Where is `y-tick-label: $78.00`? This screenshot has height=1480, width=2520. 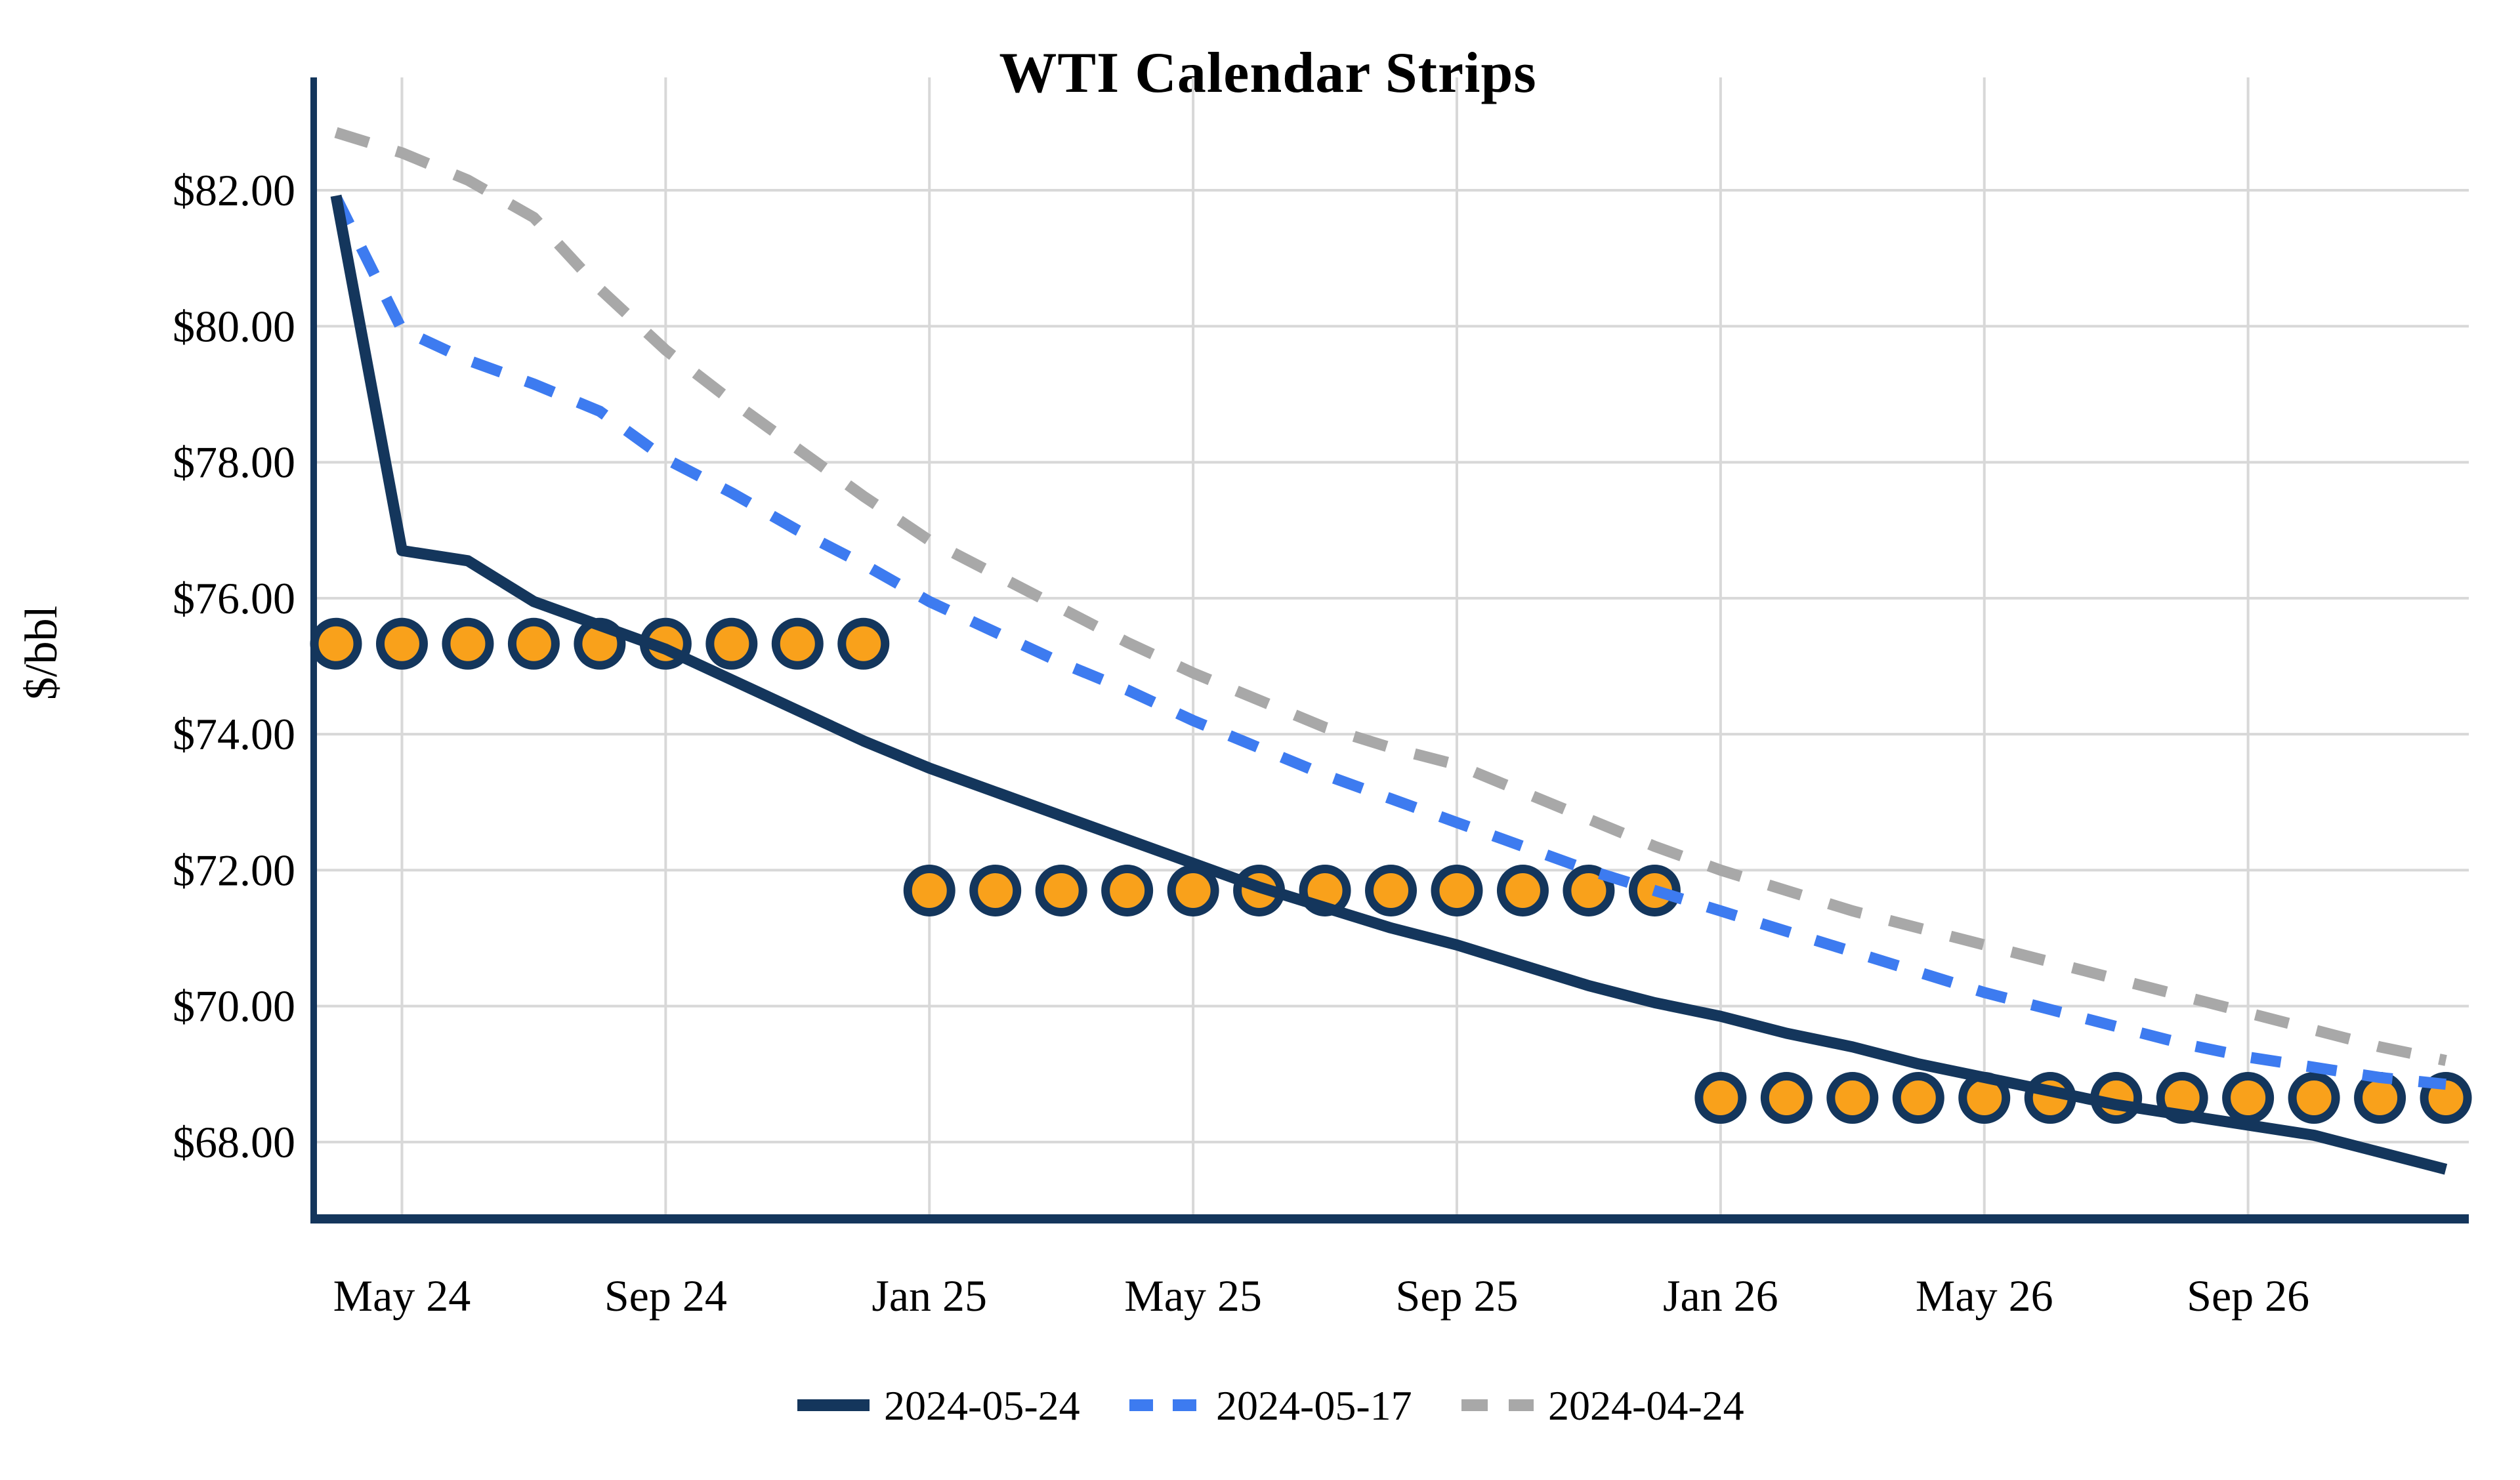
y-tick-label: $78.00 is located at coordinates (234, 462).